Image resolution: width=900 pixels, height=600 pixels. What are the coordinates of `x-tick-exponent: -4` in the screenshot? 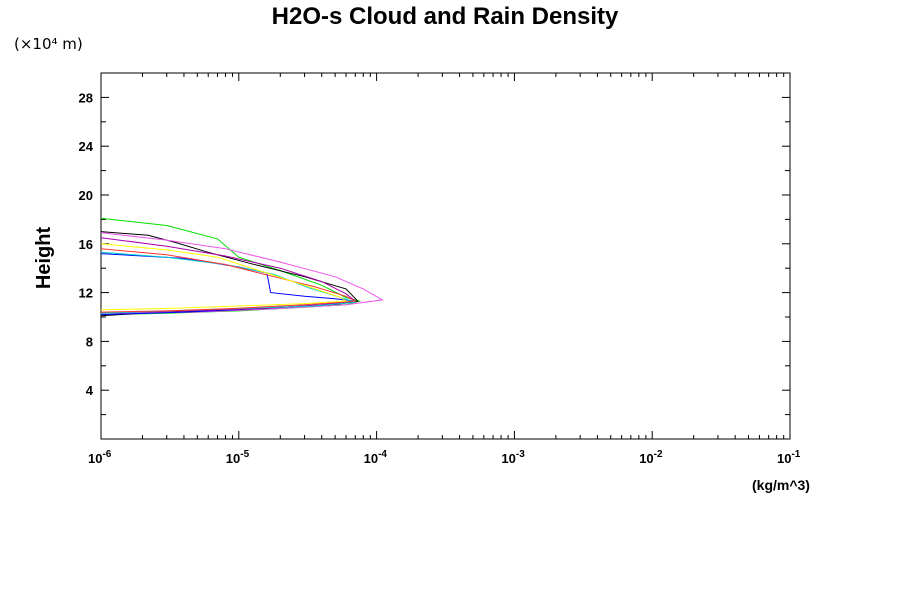 It's located at (382, 454).